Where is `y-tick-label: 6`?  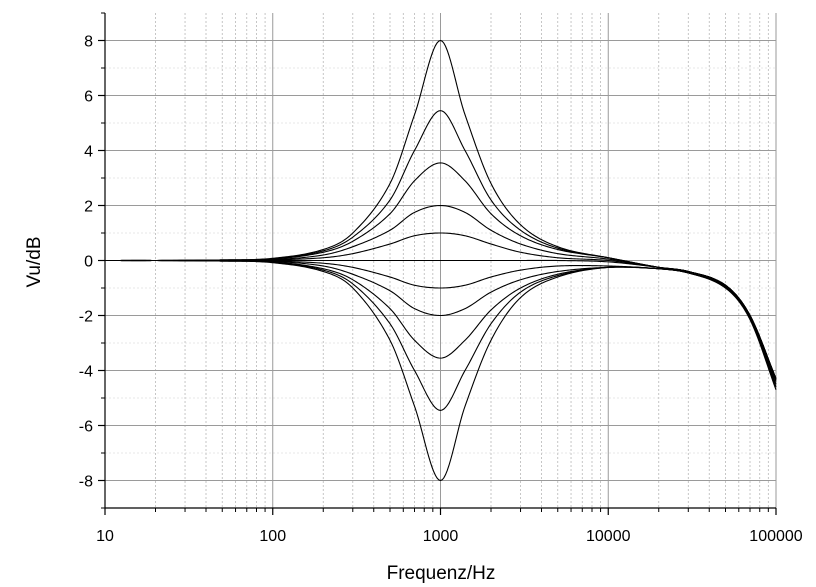
y-tick-label: 6 is located at coordinates (88, 97).